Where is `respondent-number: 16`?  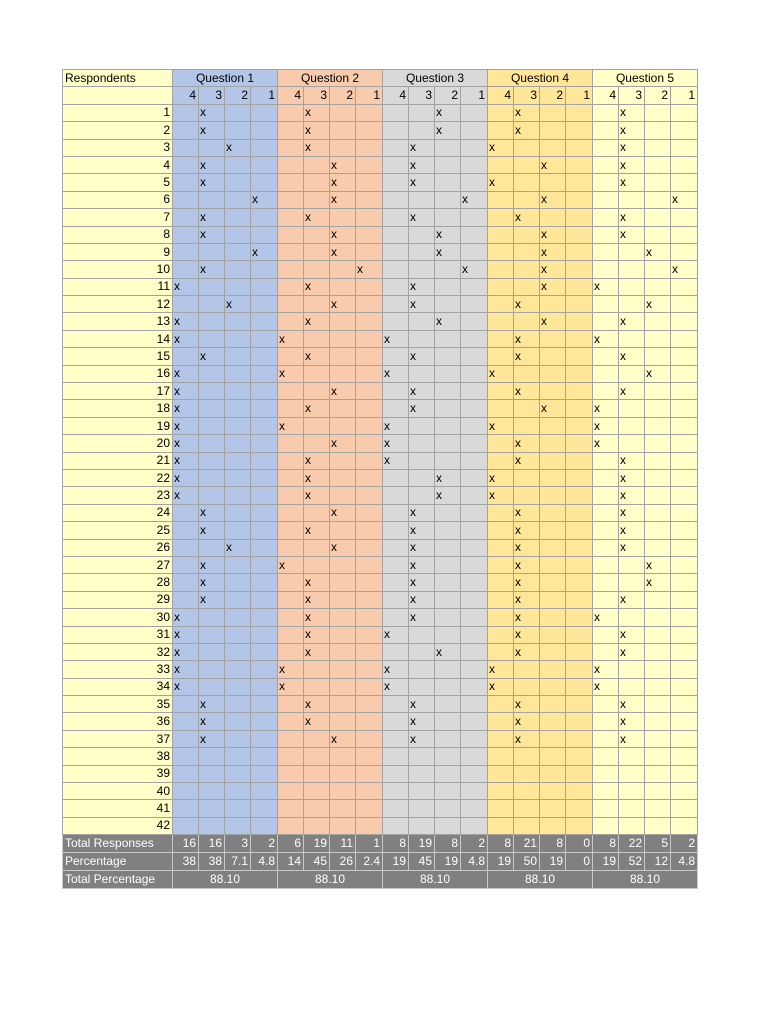
respondent-number: 16 is located at coordinates (117, 374).